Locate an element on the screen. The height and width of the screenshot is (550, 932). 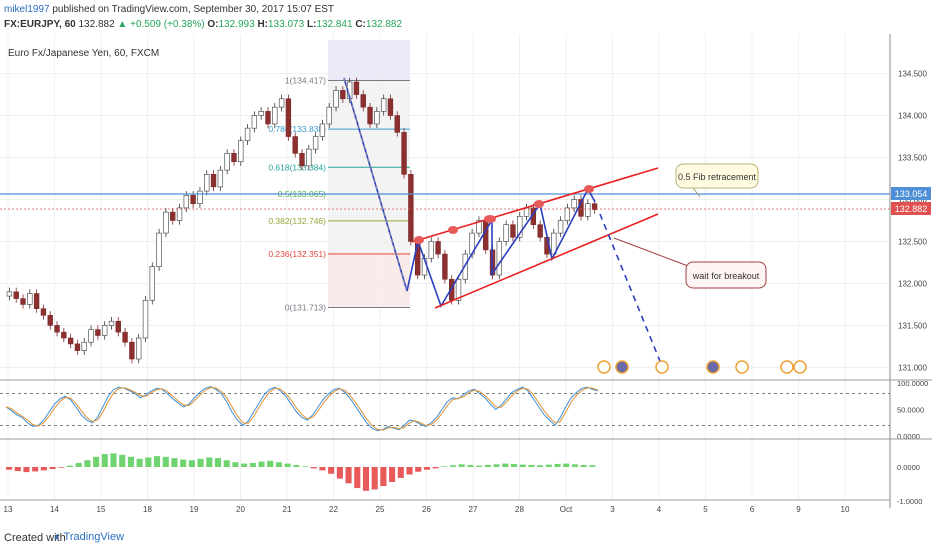
level-price-label: 133.054 is located at coordinates (911, 194).